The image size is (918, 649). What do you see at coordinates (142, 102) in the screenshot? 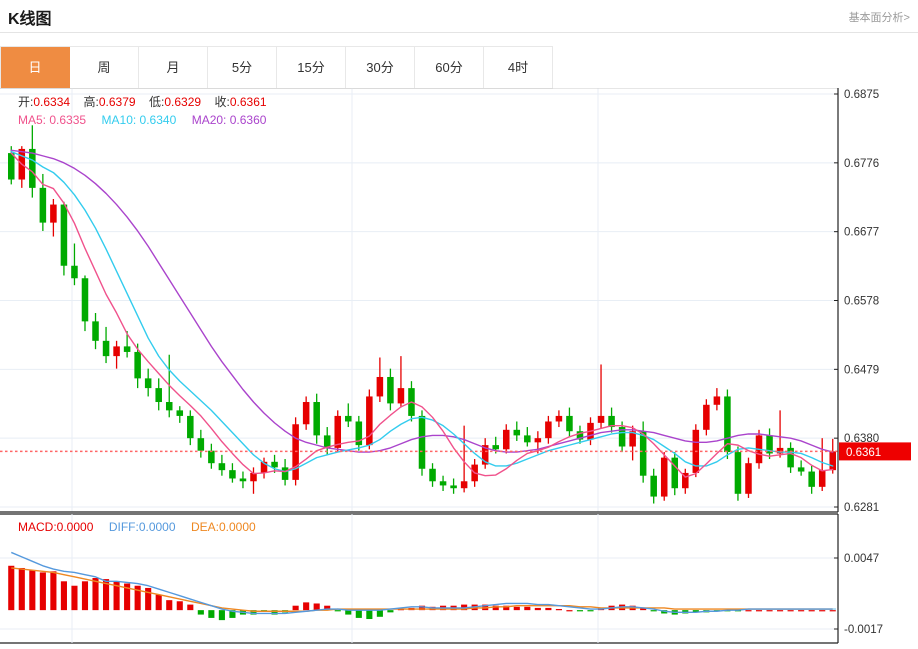
I see `price-legend-row1: 开:0.6334 高:0.6379 低:0.6329 收:0.6361` at bounding box center [142, 102].